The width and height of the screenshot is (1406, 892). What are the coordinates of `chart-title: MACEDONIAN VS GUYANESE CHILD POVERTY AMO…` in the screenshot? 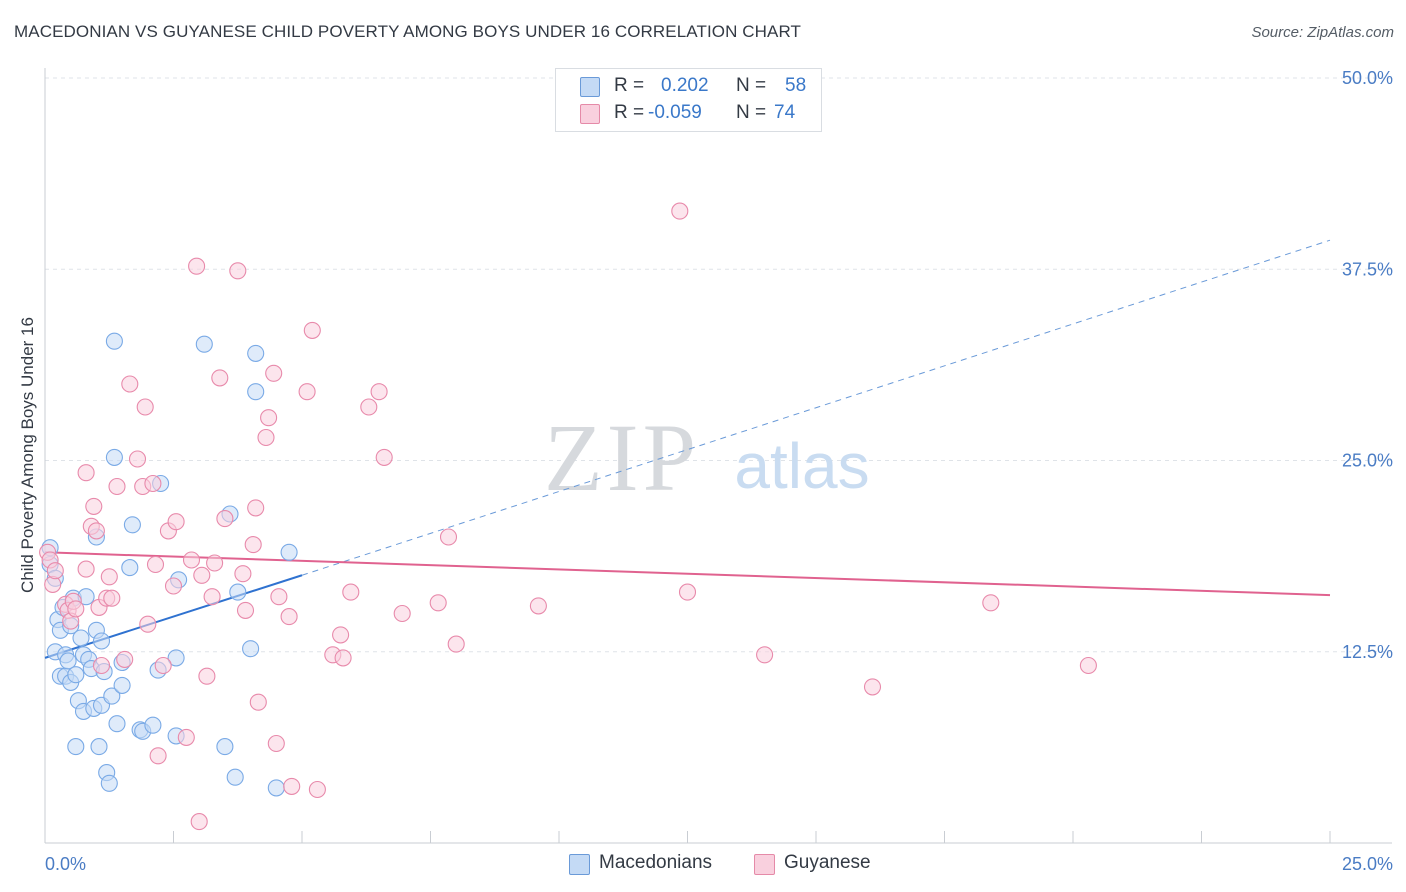 It's located at (408, 31).